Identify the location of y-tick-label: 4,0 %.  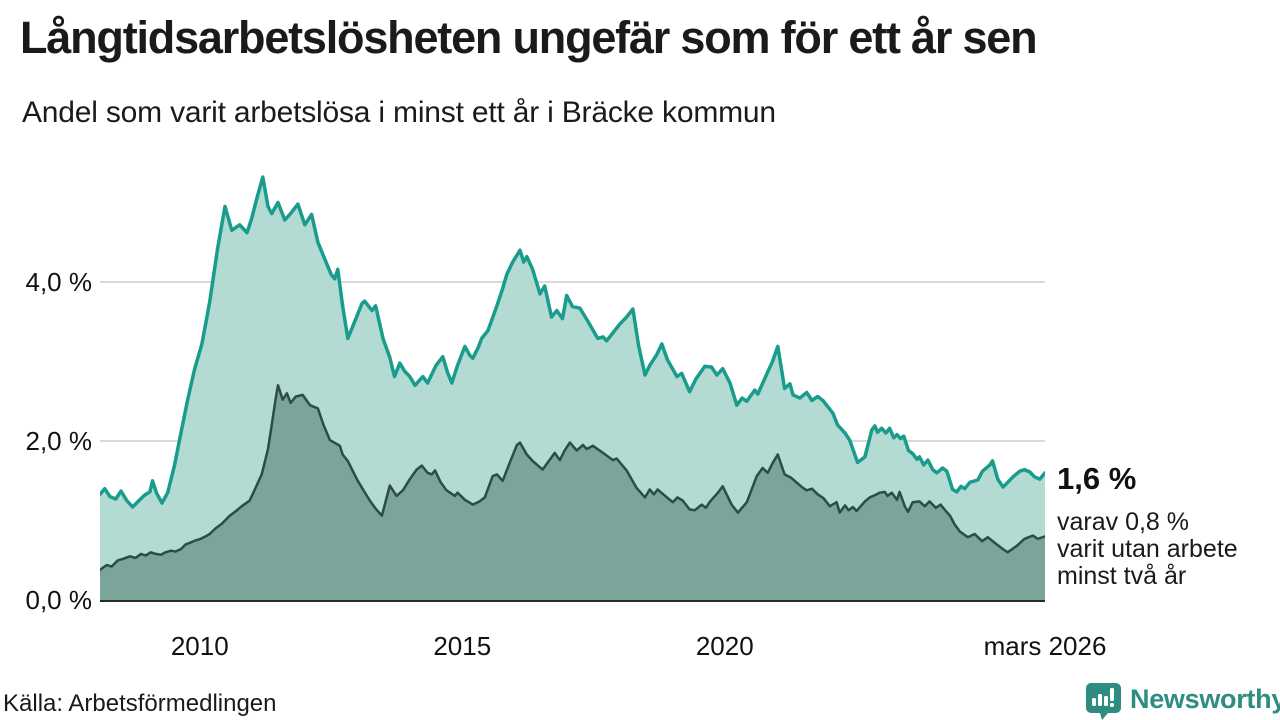
(59, 282).